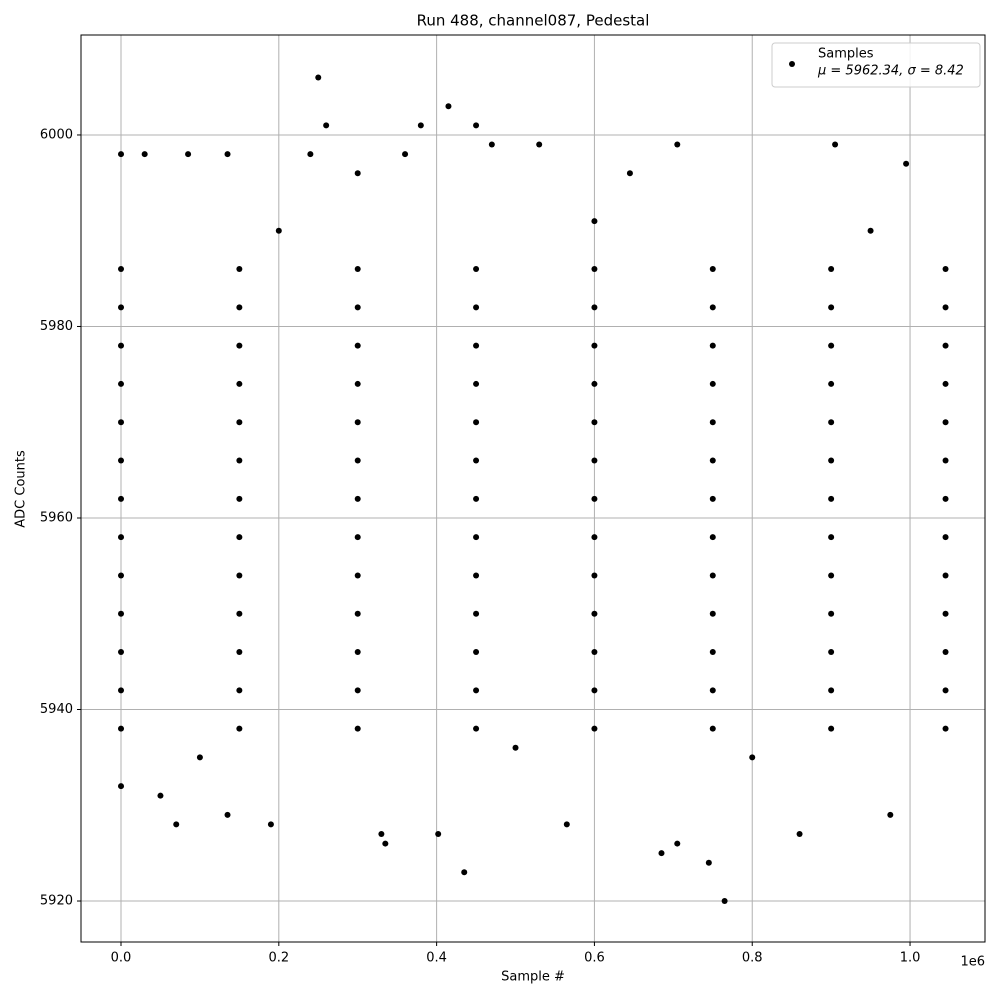  Describe the element at coordinates (533, 977) in the screenshot. I see `x-axis-label: Sample #` at that location.